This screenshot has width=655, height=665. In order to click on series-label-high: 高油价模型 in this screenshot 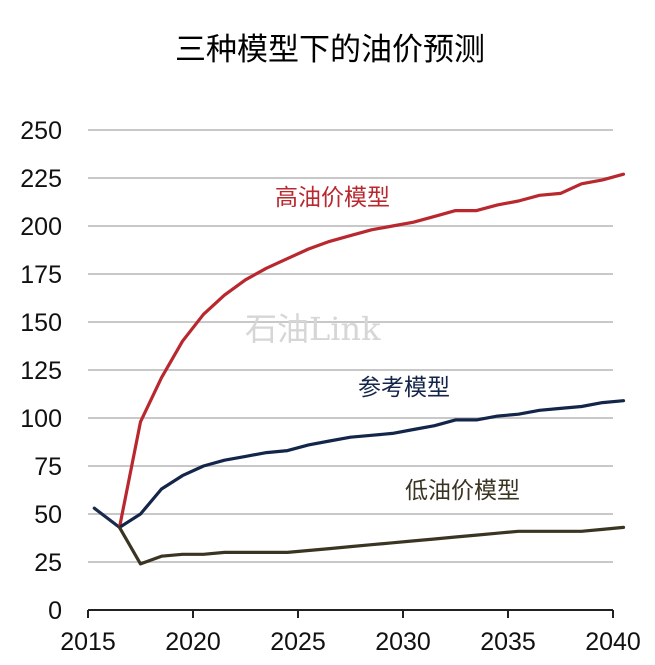, I will do `click(332, 198)`.